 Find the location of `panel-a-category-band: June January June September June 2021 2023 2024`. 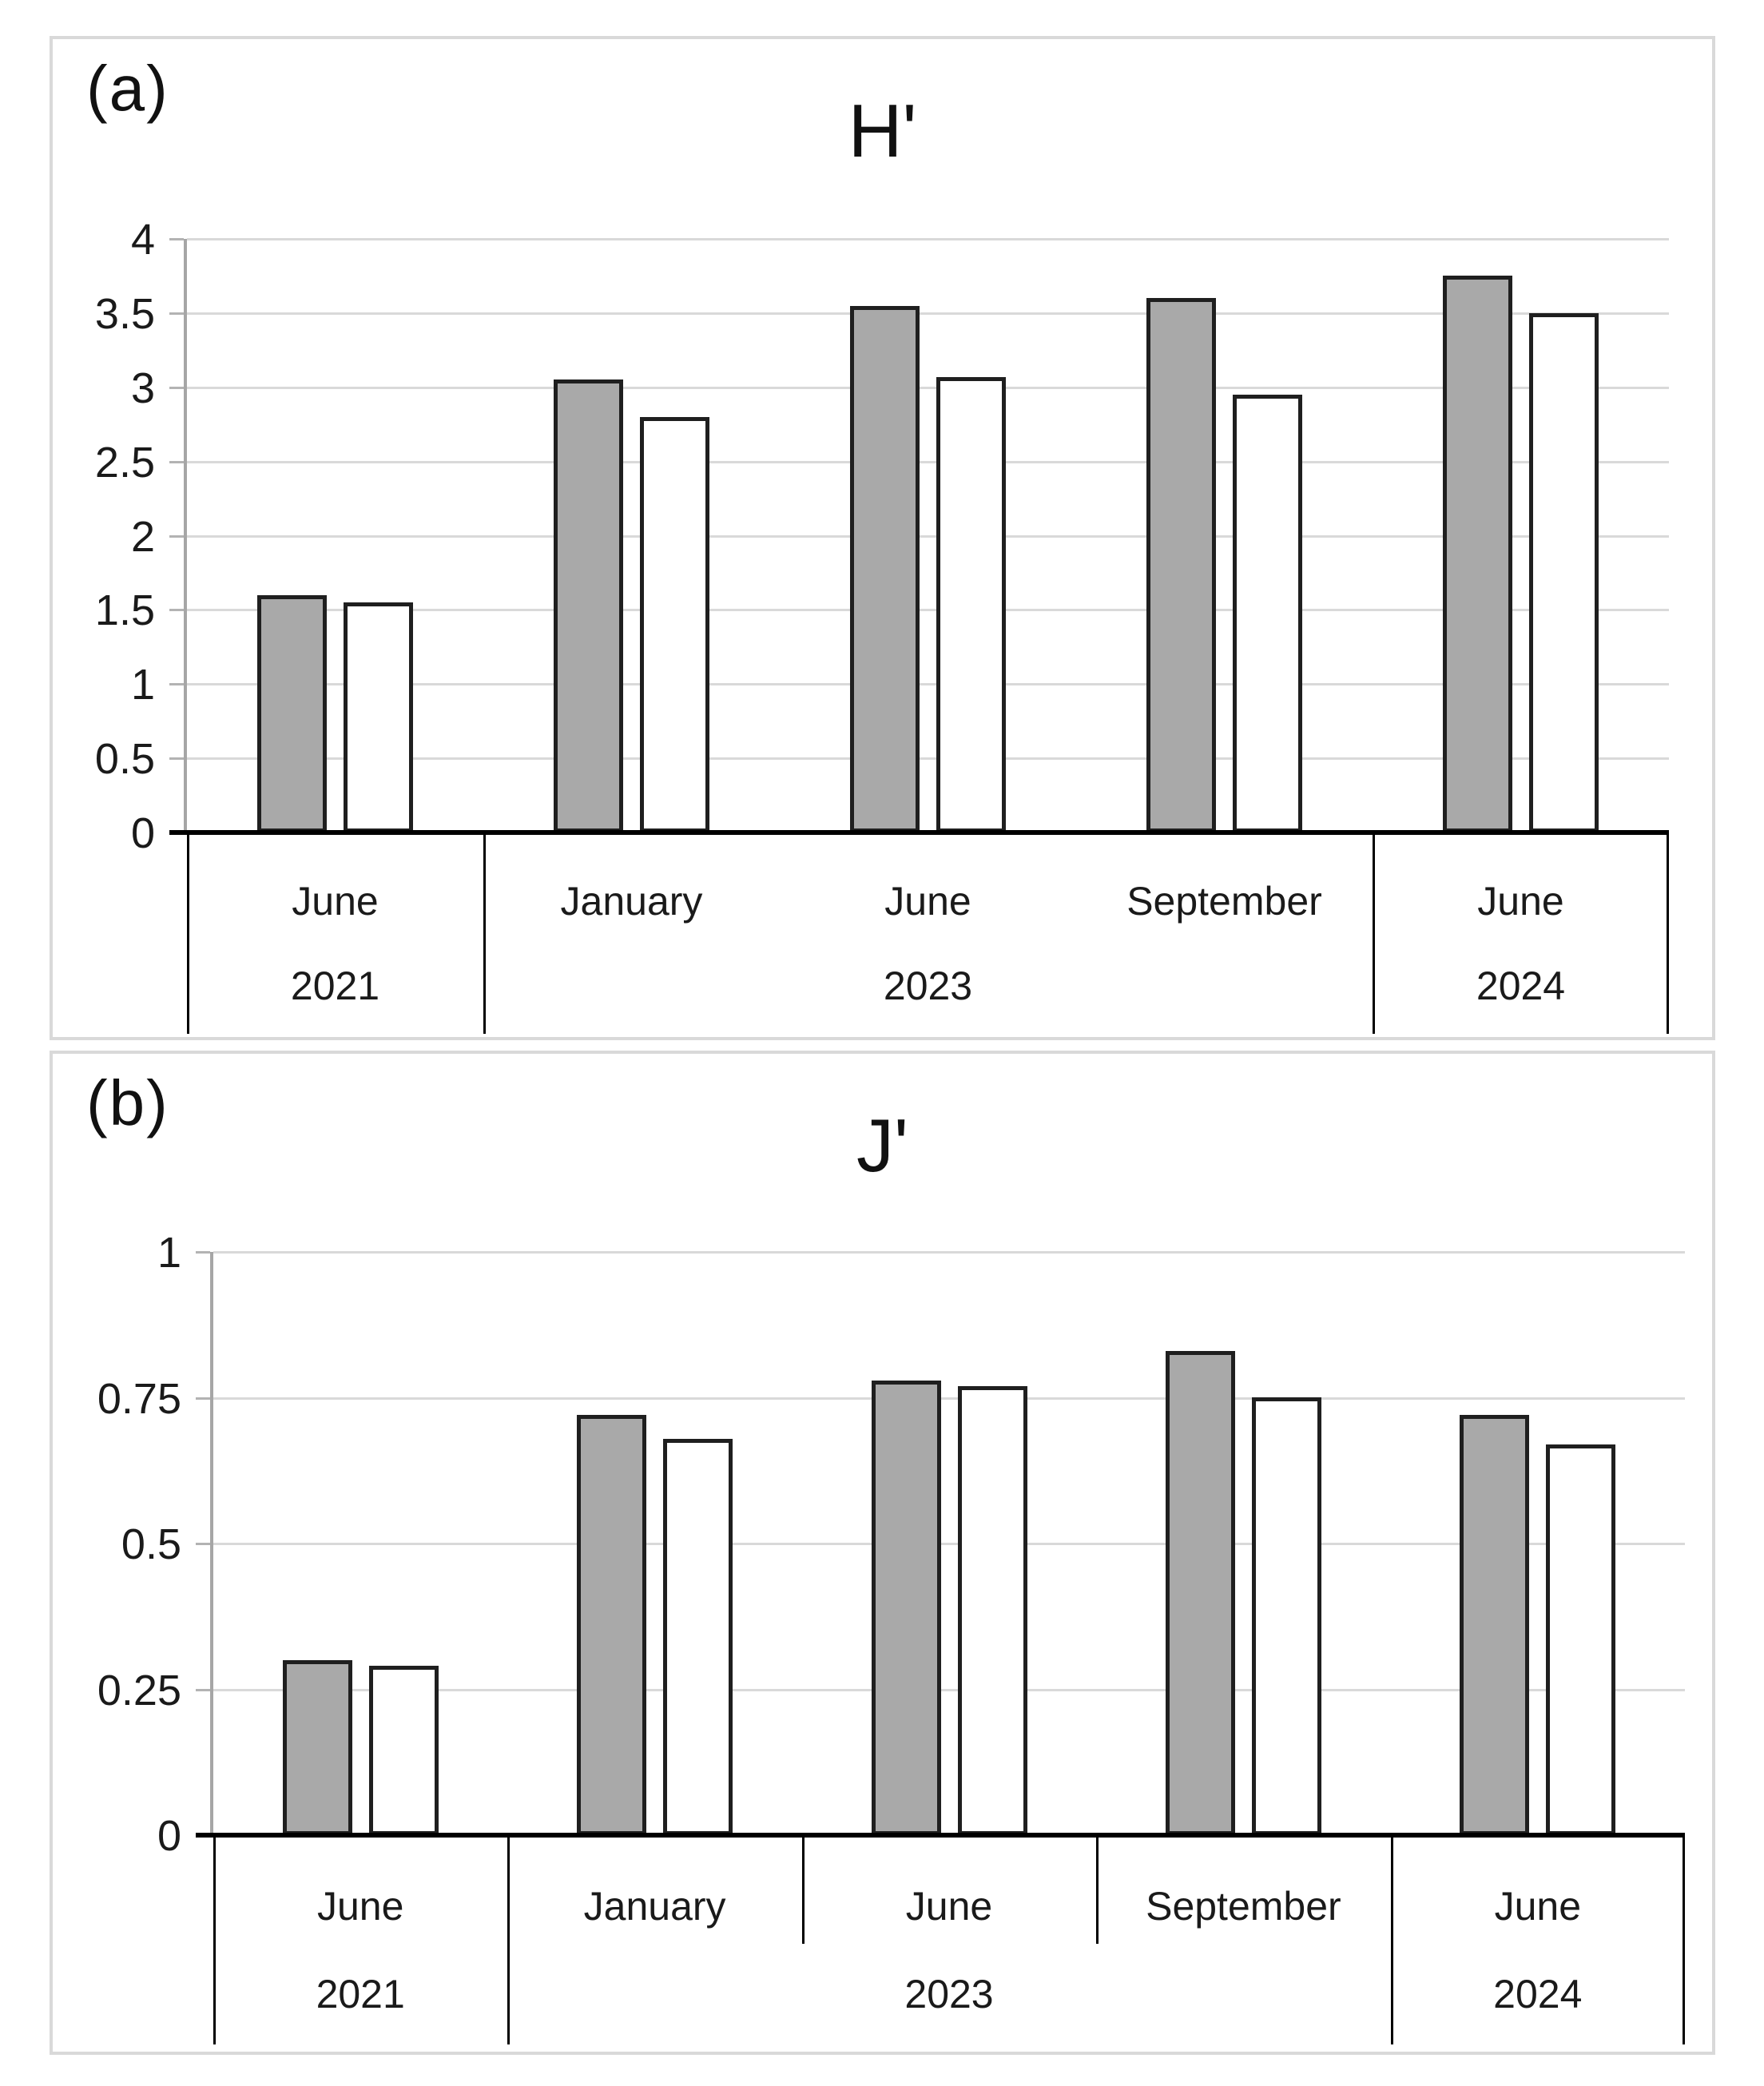

panel-a-category-band: June January June September June 2021 2023 2024 is located at coordinates (928, 933).